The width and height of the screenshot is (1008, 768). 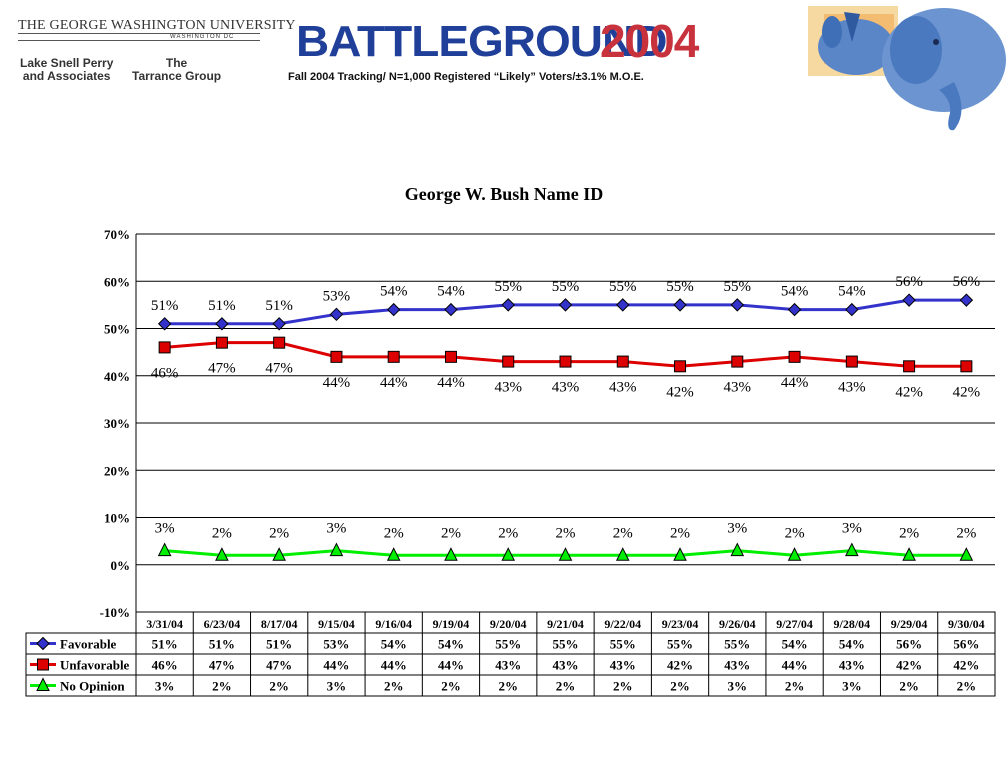 I want to click on table-cell: 3%, so click(x=165, y=686).